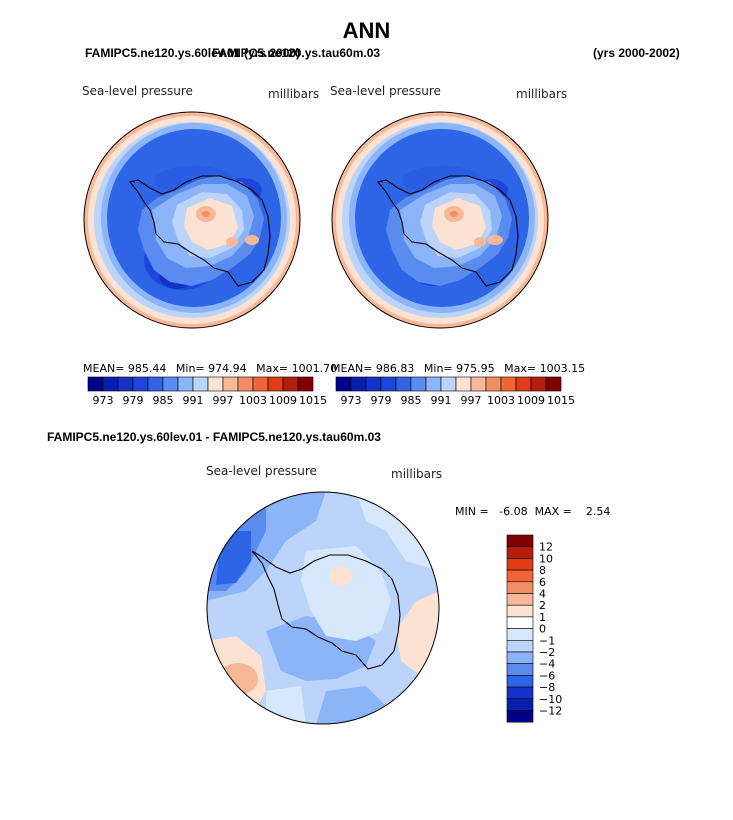  Describe the element at coordinates (351, 400) in the screenshot. I see `right-colorbar-tick-0: 973` at that location.